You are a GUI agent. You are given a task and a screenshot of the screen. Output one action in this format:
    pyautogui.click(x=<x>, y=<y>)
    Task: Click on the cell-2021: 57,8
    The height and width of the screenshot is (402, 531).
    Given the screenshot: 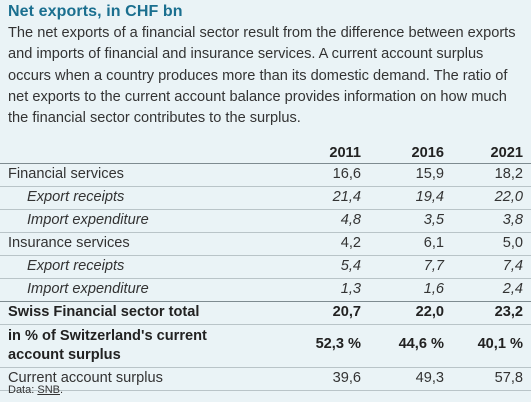 What is the action you would take?
    pyautogui.click(x=508, y=378)
    